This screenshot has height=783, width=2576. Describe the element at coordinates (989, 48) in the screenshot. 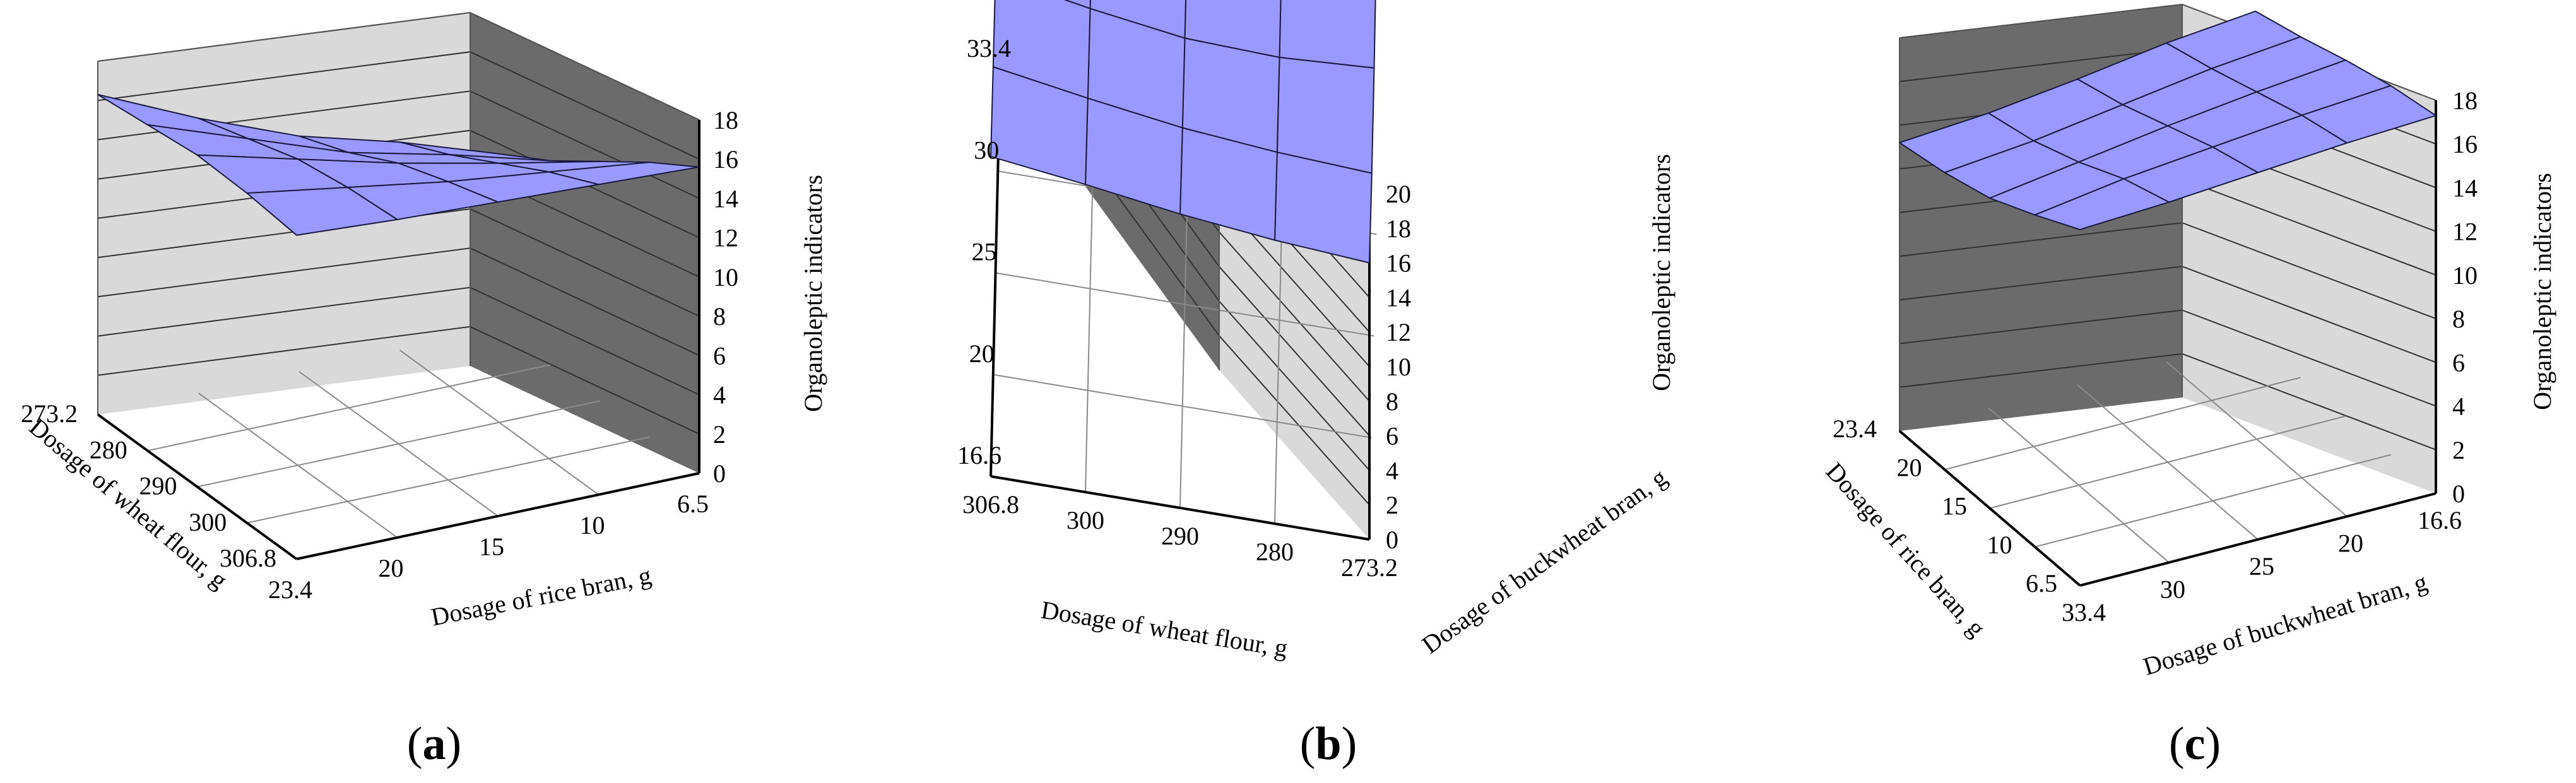

I see `y-tick-label: 33.4` at that location.